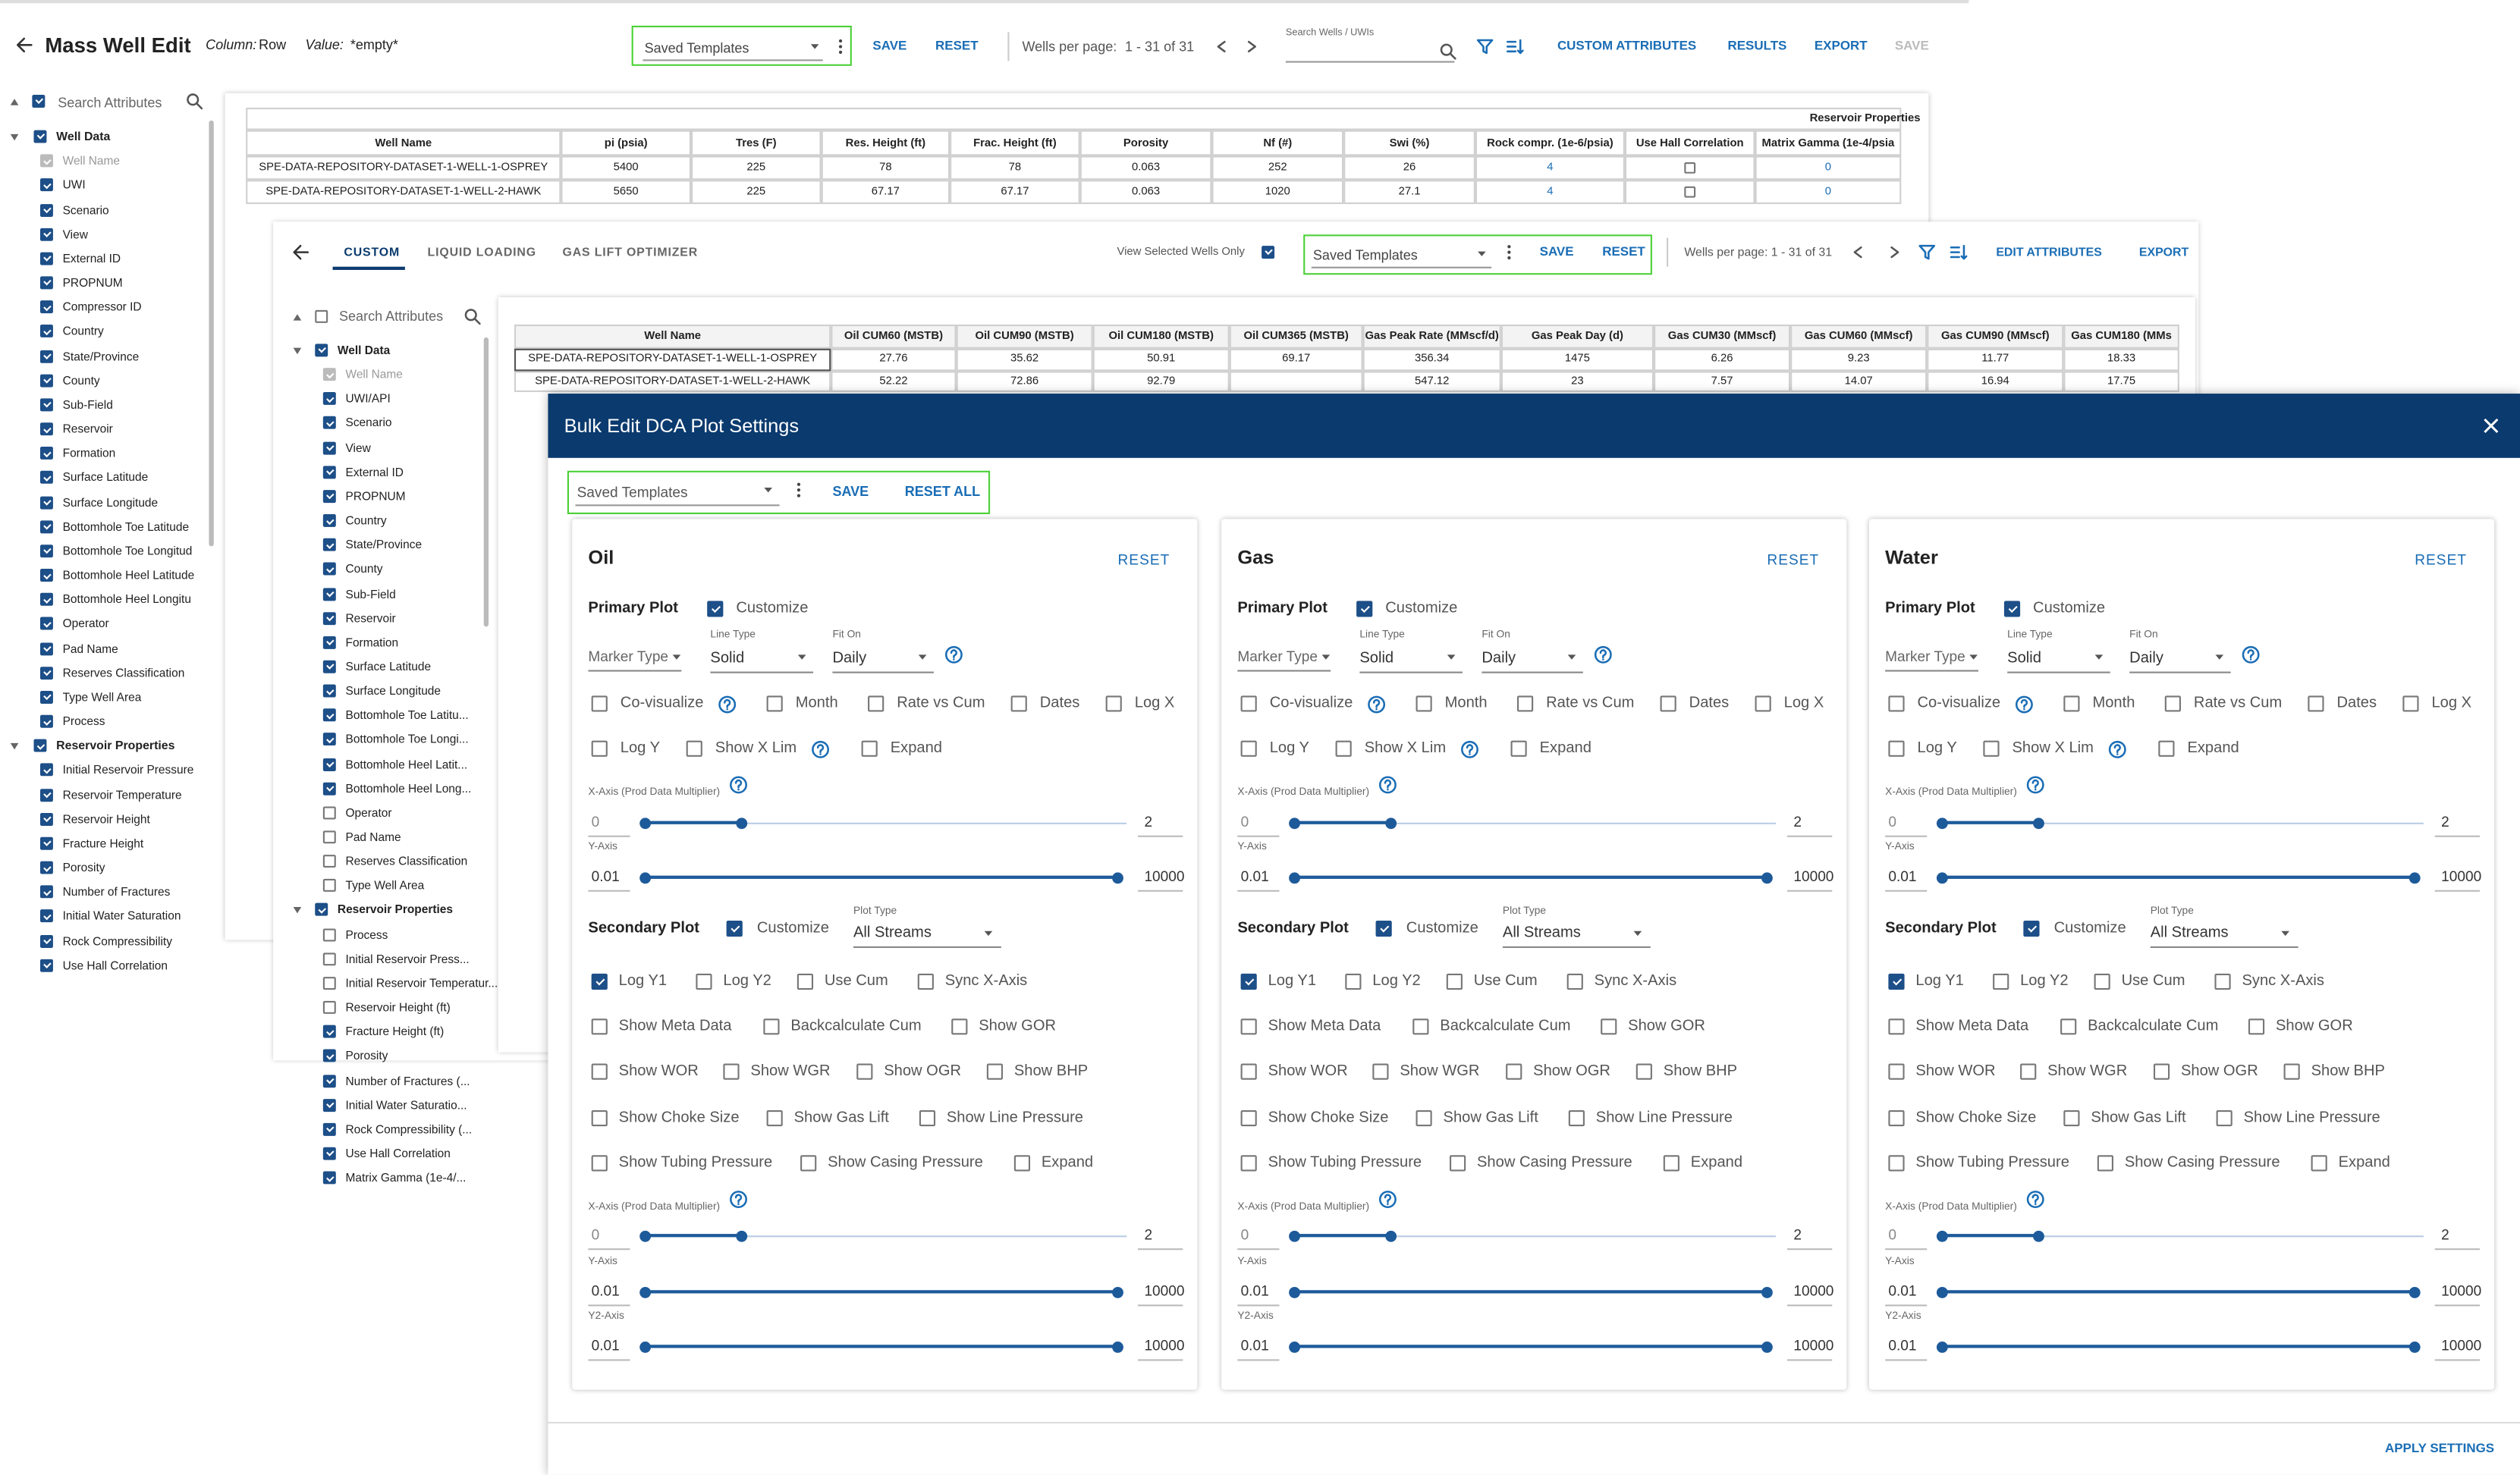 The width and height of the screenshot is (2520, 1475). Describe the element at coordinates (1757, 46) in the screenshot. I see `results-button: RESULTS` at that location.